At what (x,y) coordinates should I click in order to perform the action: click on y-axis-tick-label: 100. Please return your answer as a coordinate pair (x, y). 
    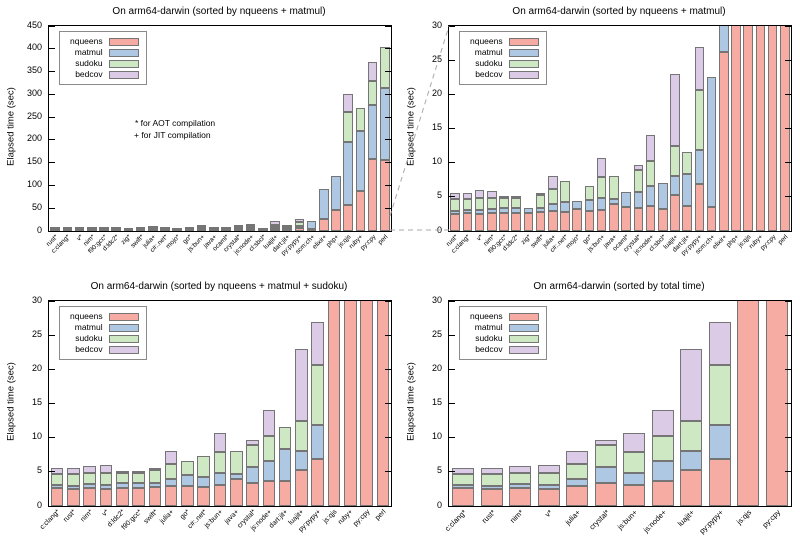
    Looking at the image, I should click on (34, 183).